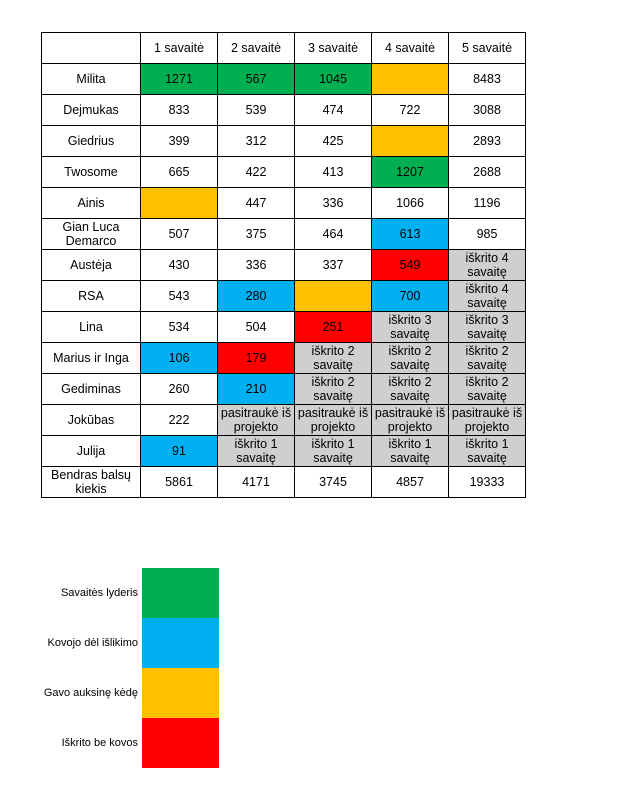 This screenshot has height=800, width=632. I want to click on legend-item: Savaitės lyderis, so click(120, 593).